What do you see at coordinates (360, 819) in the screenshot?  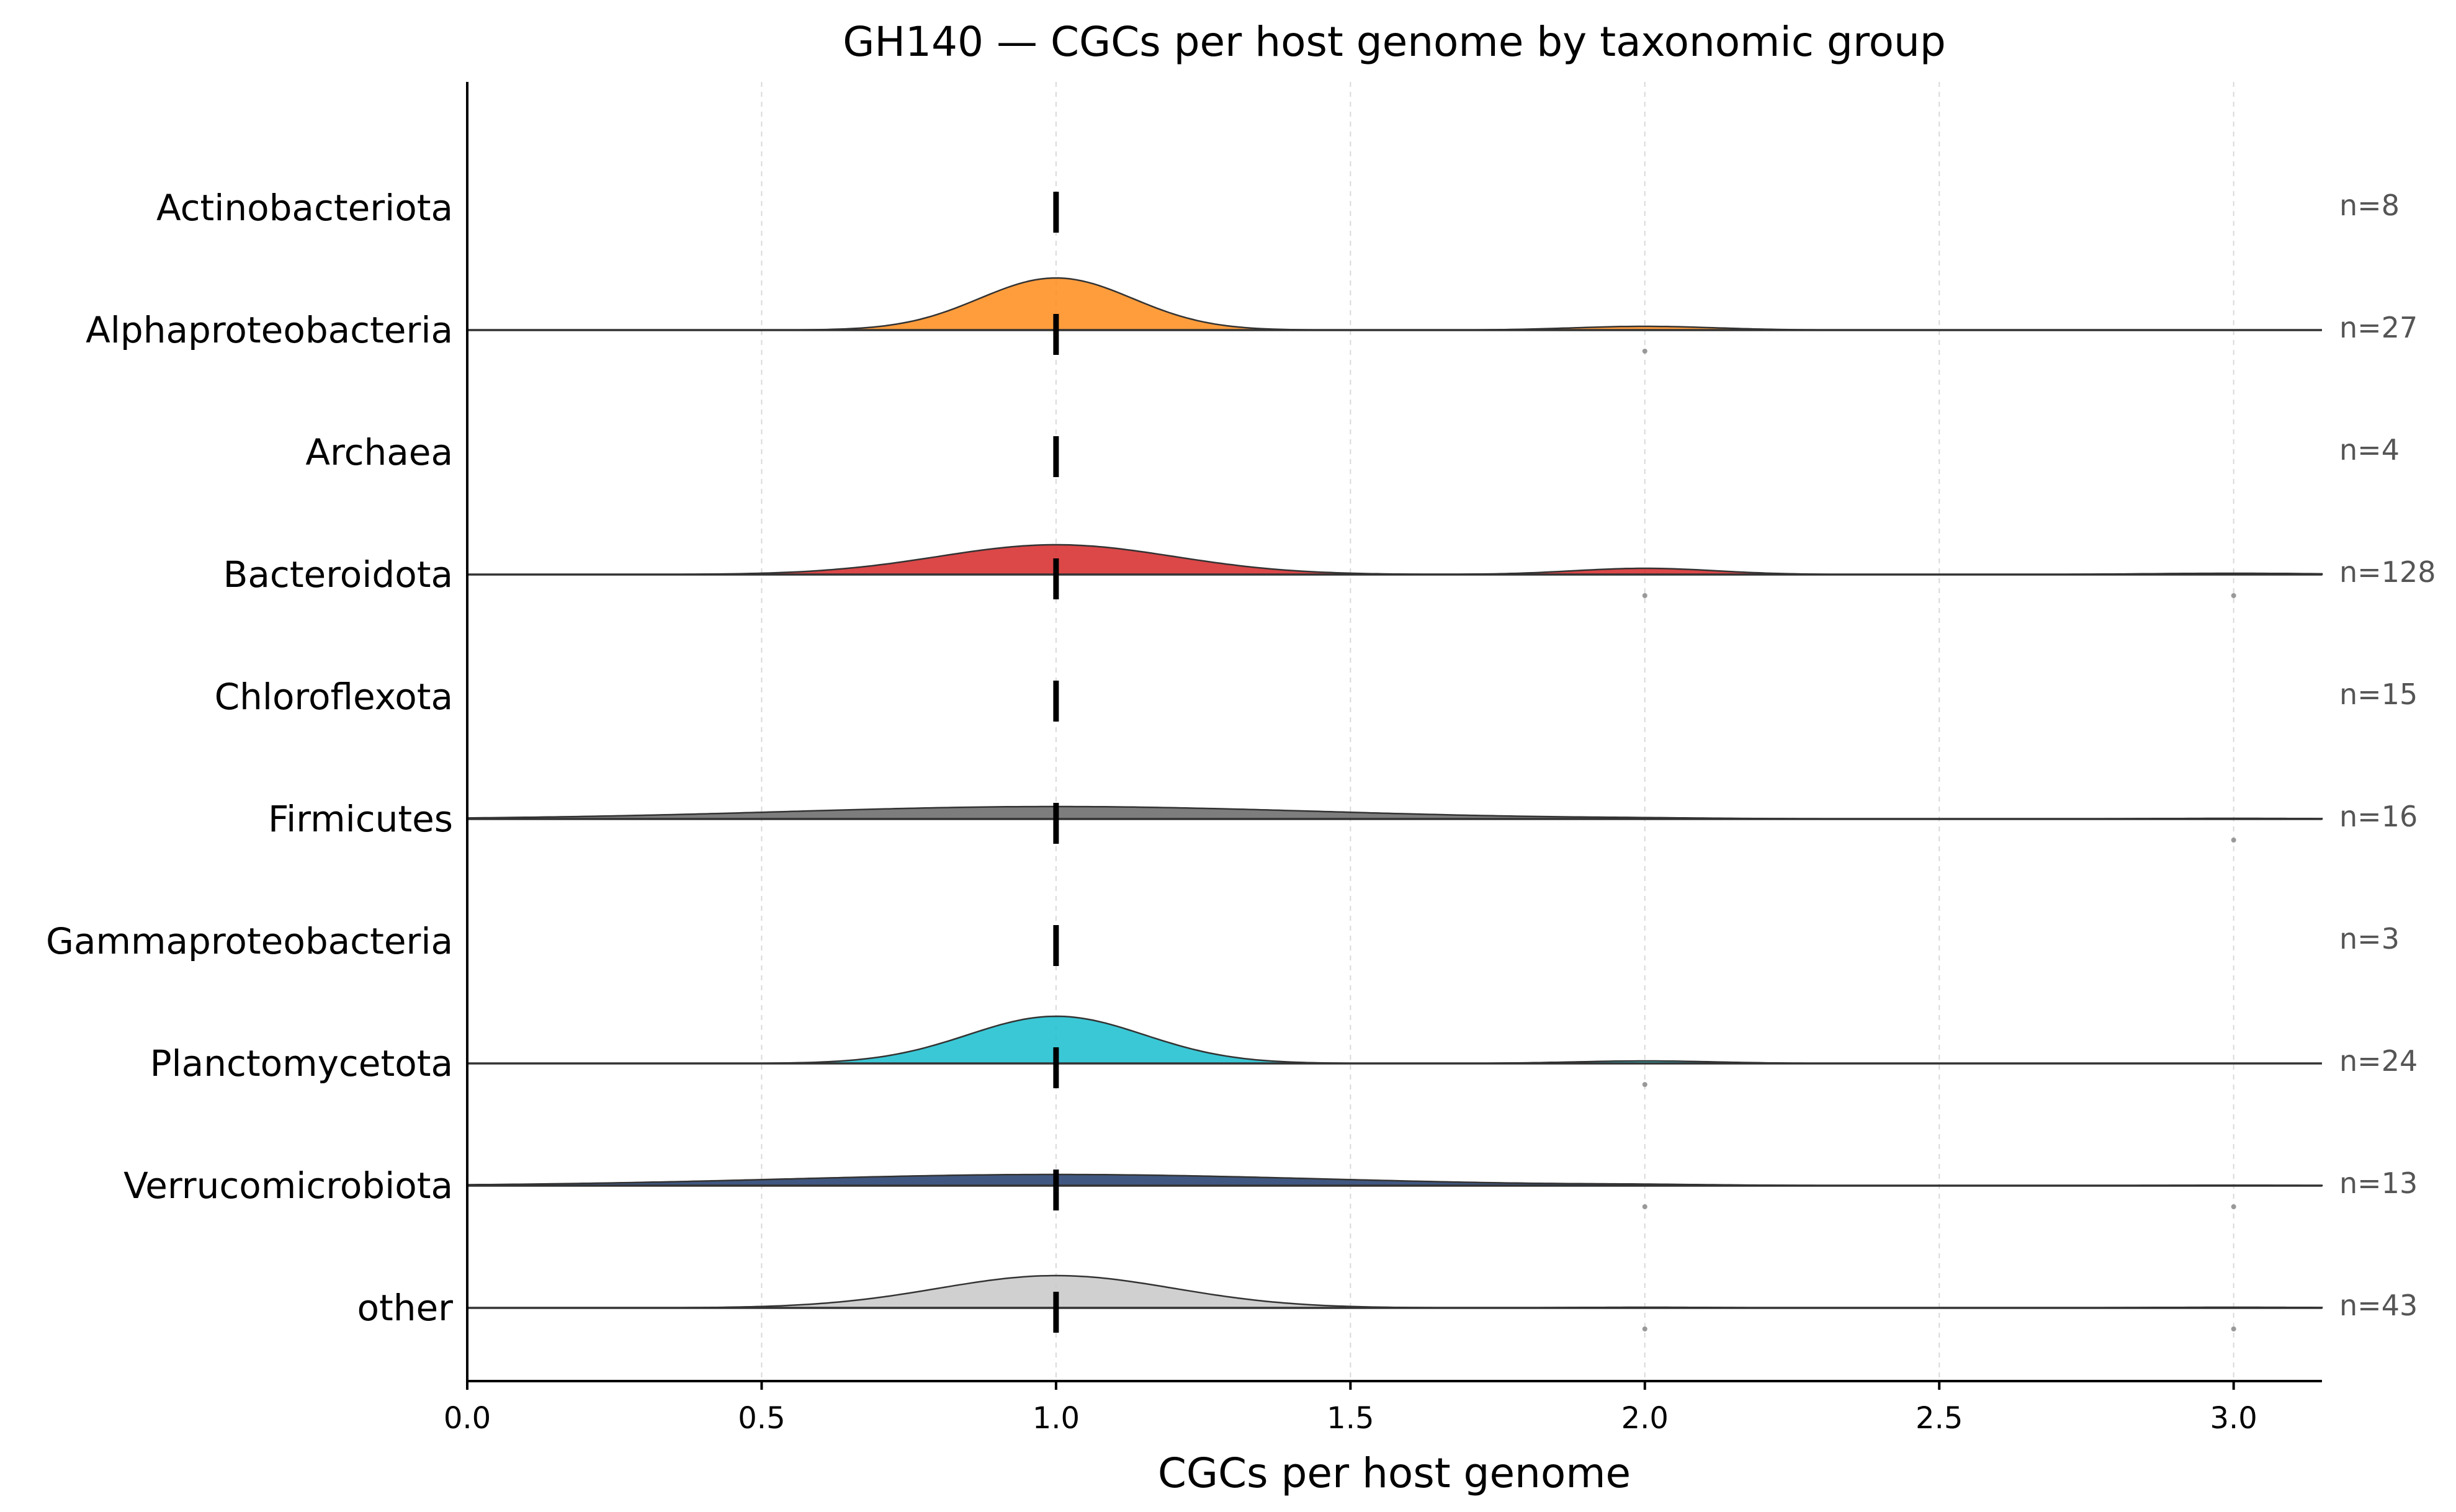 I see `category-label: Firmicutes` at bounding box center [360, 819].